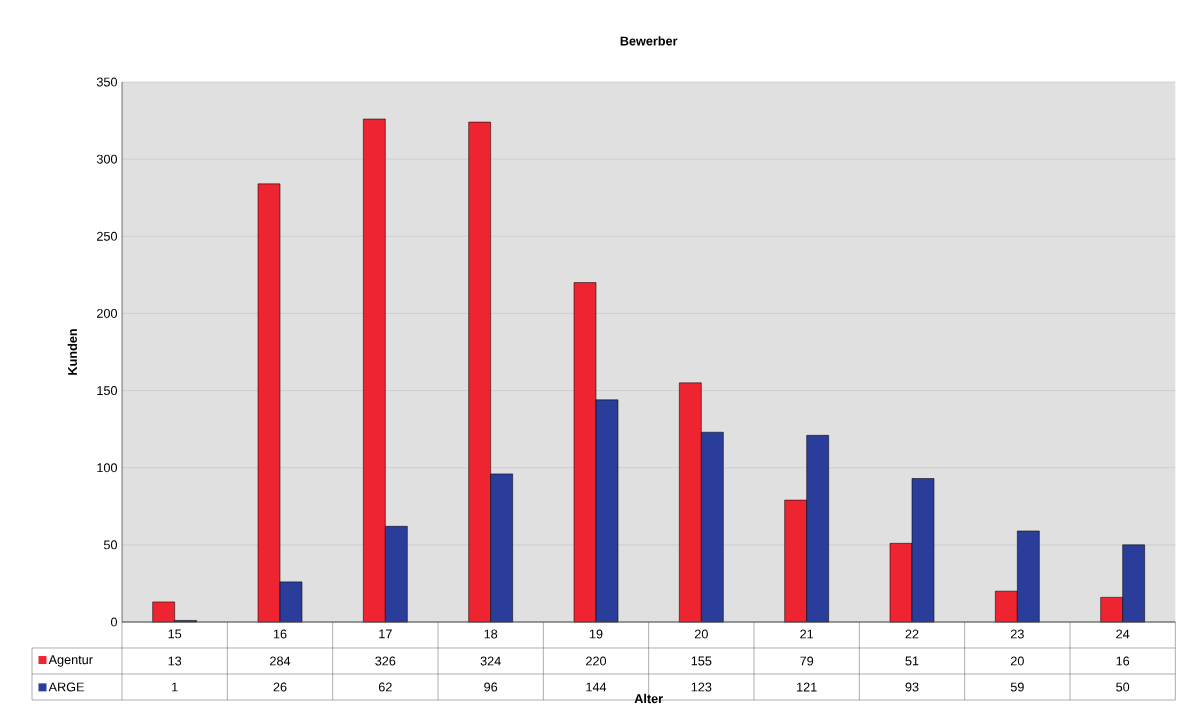 The image size is (1188, 726). Describe the element at coordinates (807, 661) in the screenshot. I see `data-label: 79` at that location.